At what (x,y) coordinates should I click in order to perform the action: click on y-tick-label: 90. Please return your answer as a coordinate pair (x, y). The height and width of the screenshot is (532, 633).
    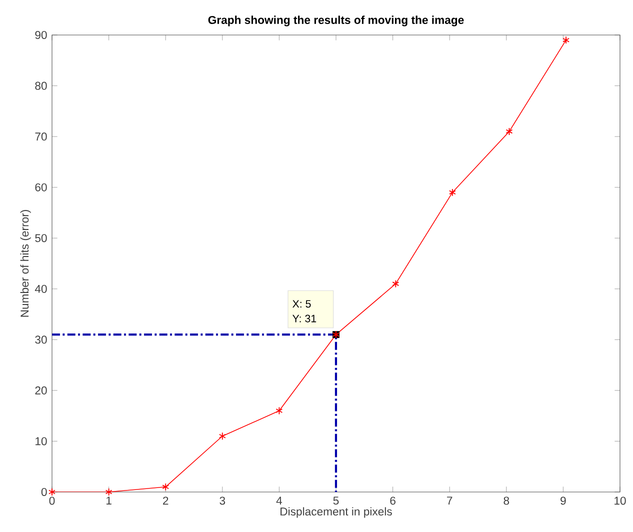
    Looking at the image, I should click on (41, 35).